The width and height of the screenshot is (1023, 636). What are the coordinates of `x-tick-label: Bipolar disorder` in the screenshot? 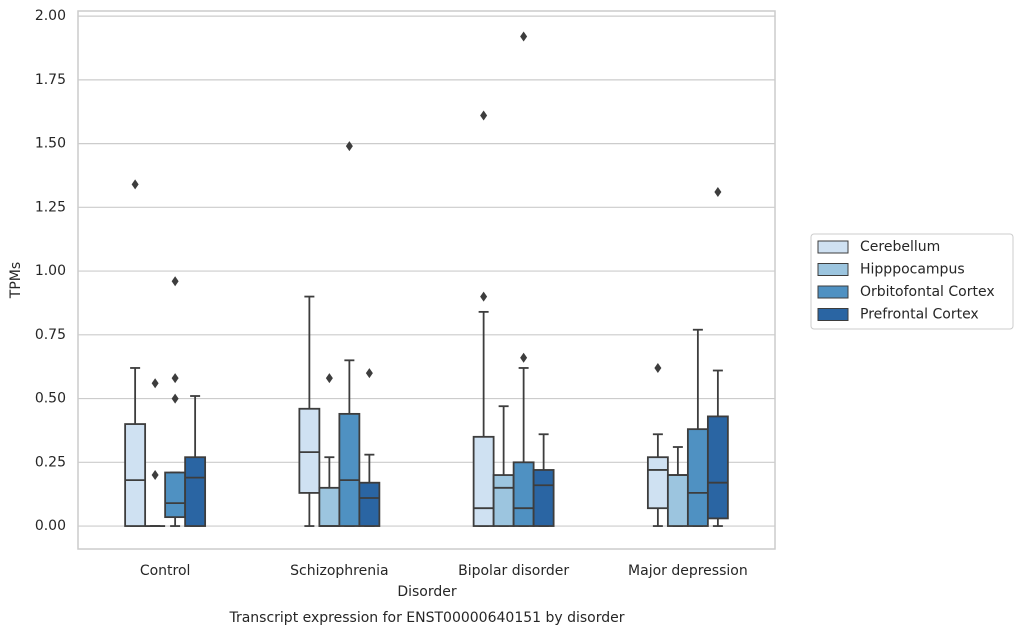 It's located at (513, 571).